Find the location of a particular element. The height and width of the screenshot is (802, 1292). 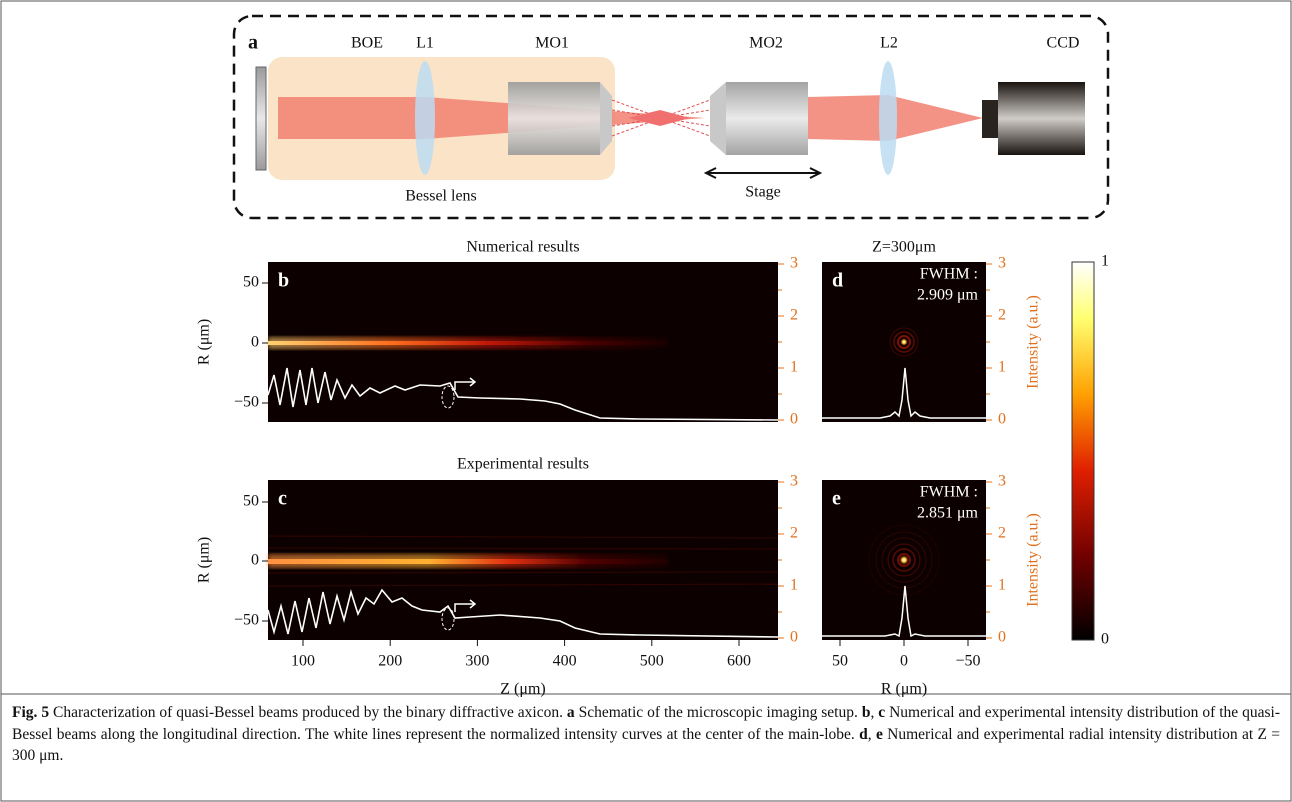

component-label: MO1 is located at coordinates (552, 43).